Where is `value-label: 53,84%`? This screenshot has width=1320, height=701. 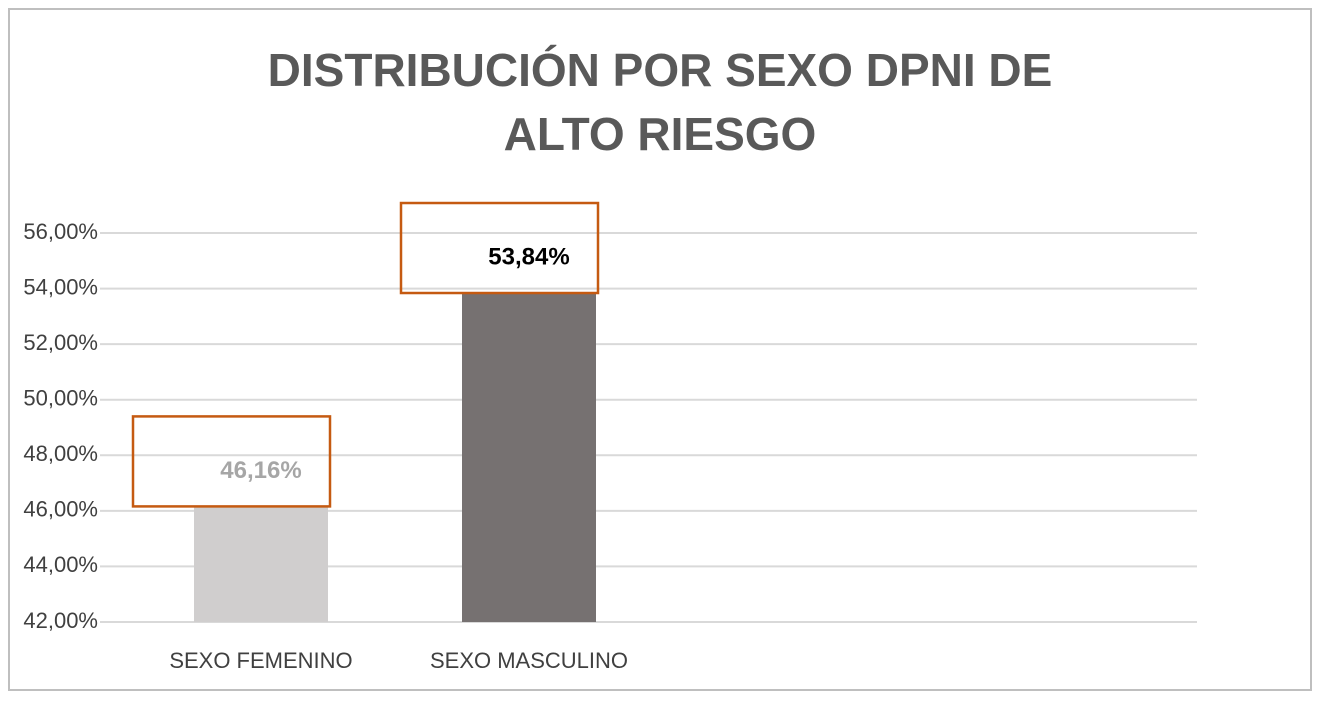
value-label: 53,84% is located at coordinates (528, 256).